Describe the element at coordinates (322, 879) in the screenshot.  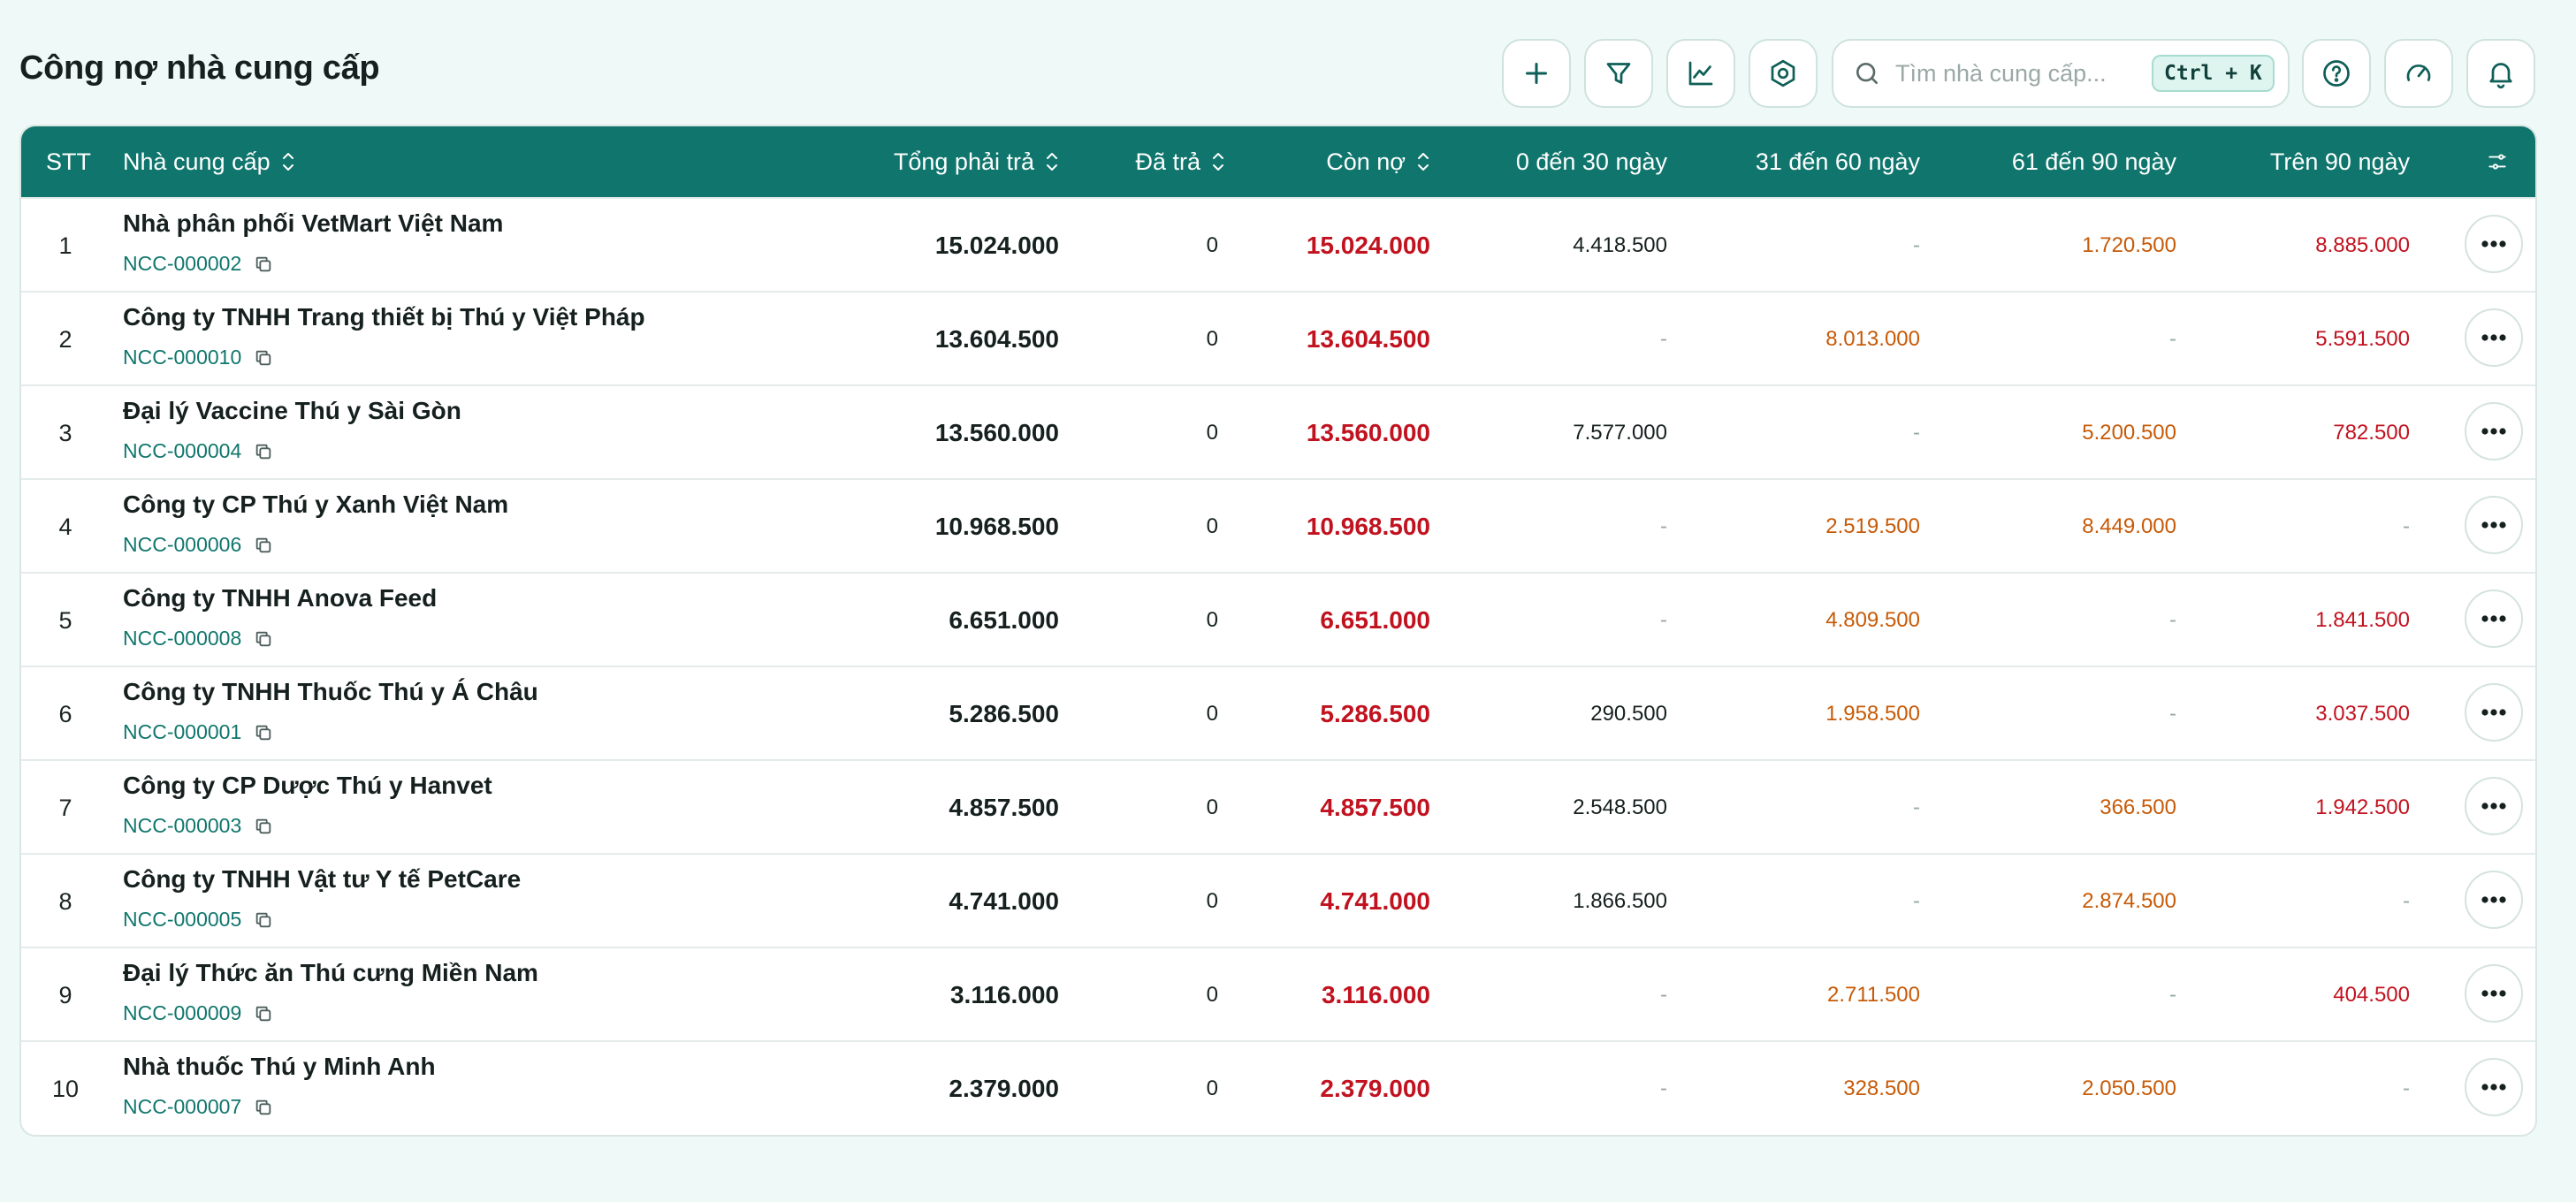
I see `supplier-name: Công ty TNHH Vật tư Y tế PetCare` at that location.